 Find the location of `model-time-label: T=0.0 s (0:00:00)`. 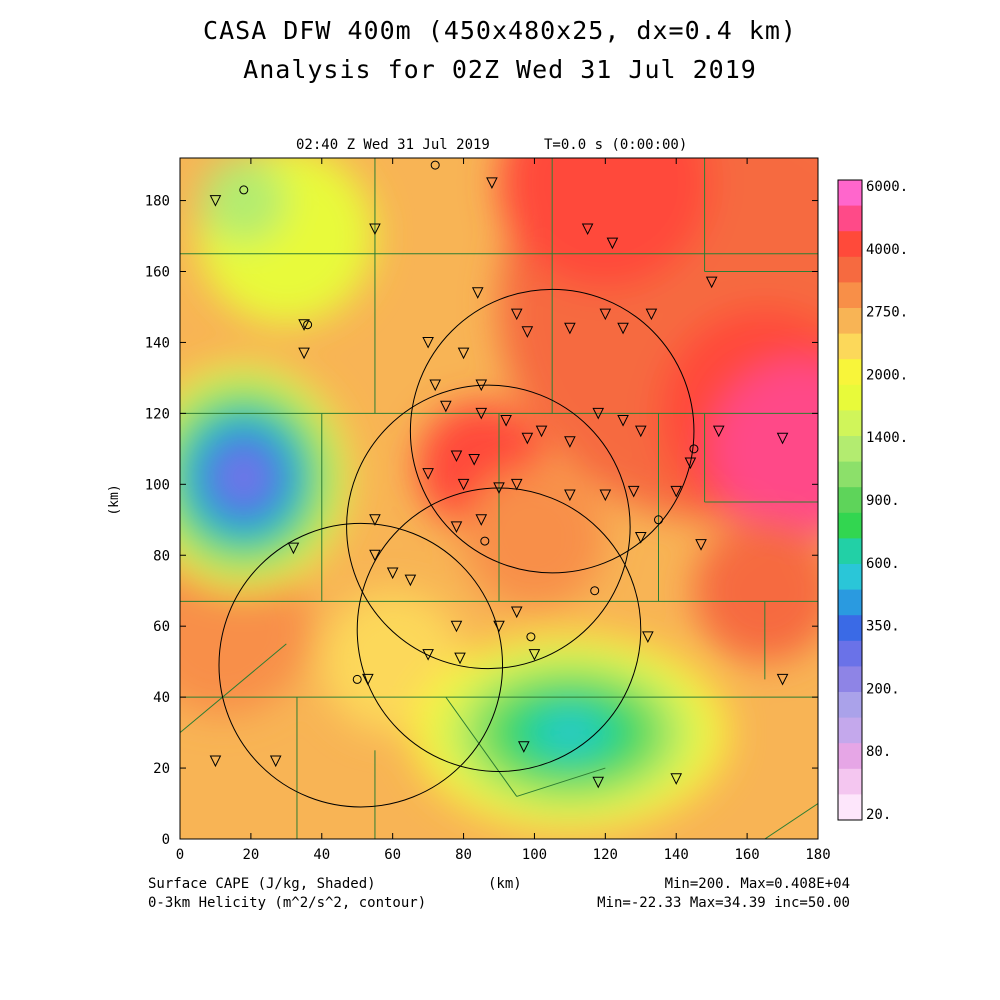

model-time-label: T=0.0 s (0:00:00) is located at coordinates (616, 145).